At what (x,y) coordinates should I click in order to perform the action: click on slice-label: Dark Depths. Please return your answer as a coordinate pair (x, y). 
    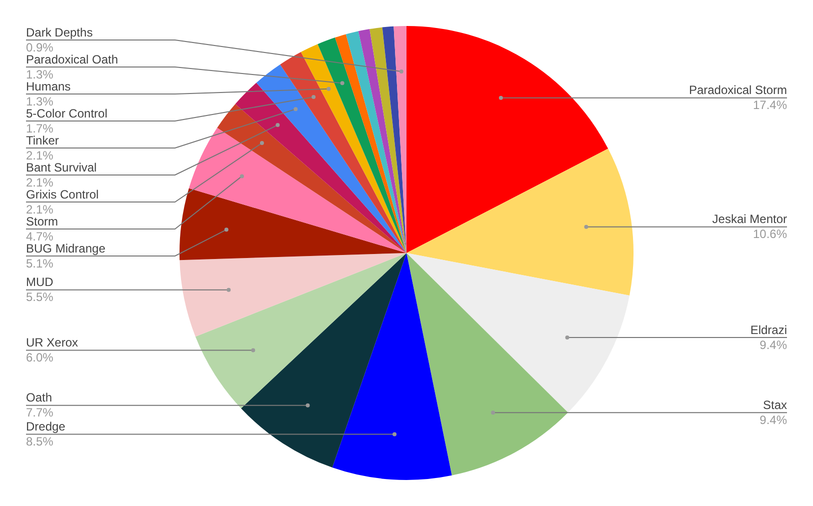
    Looking at the image, I should click on (59, 32).